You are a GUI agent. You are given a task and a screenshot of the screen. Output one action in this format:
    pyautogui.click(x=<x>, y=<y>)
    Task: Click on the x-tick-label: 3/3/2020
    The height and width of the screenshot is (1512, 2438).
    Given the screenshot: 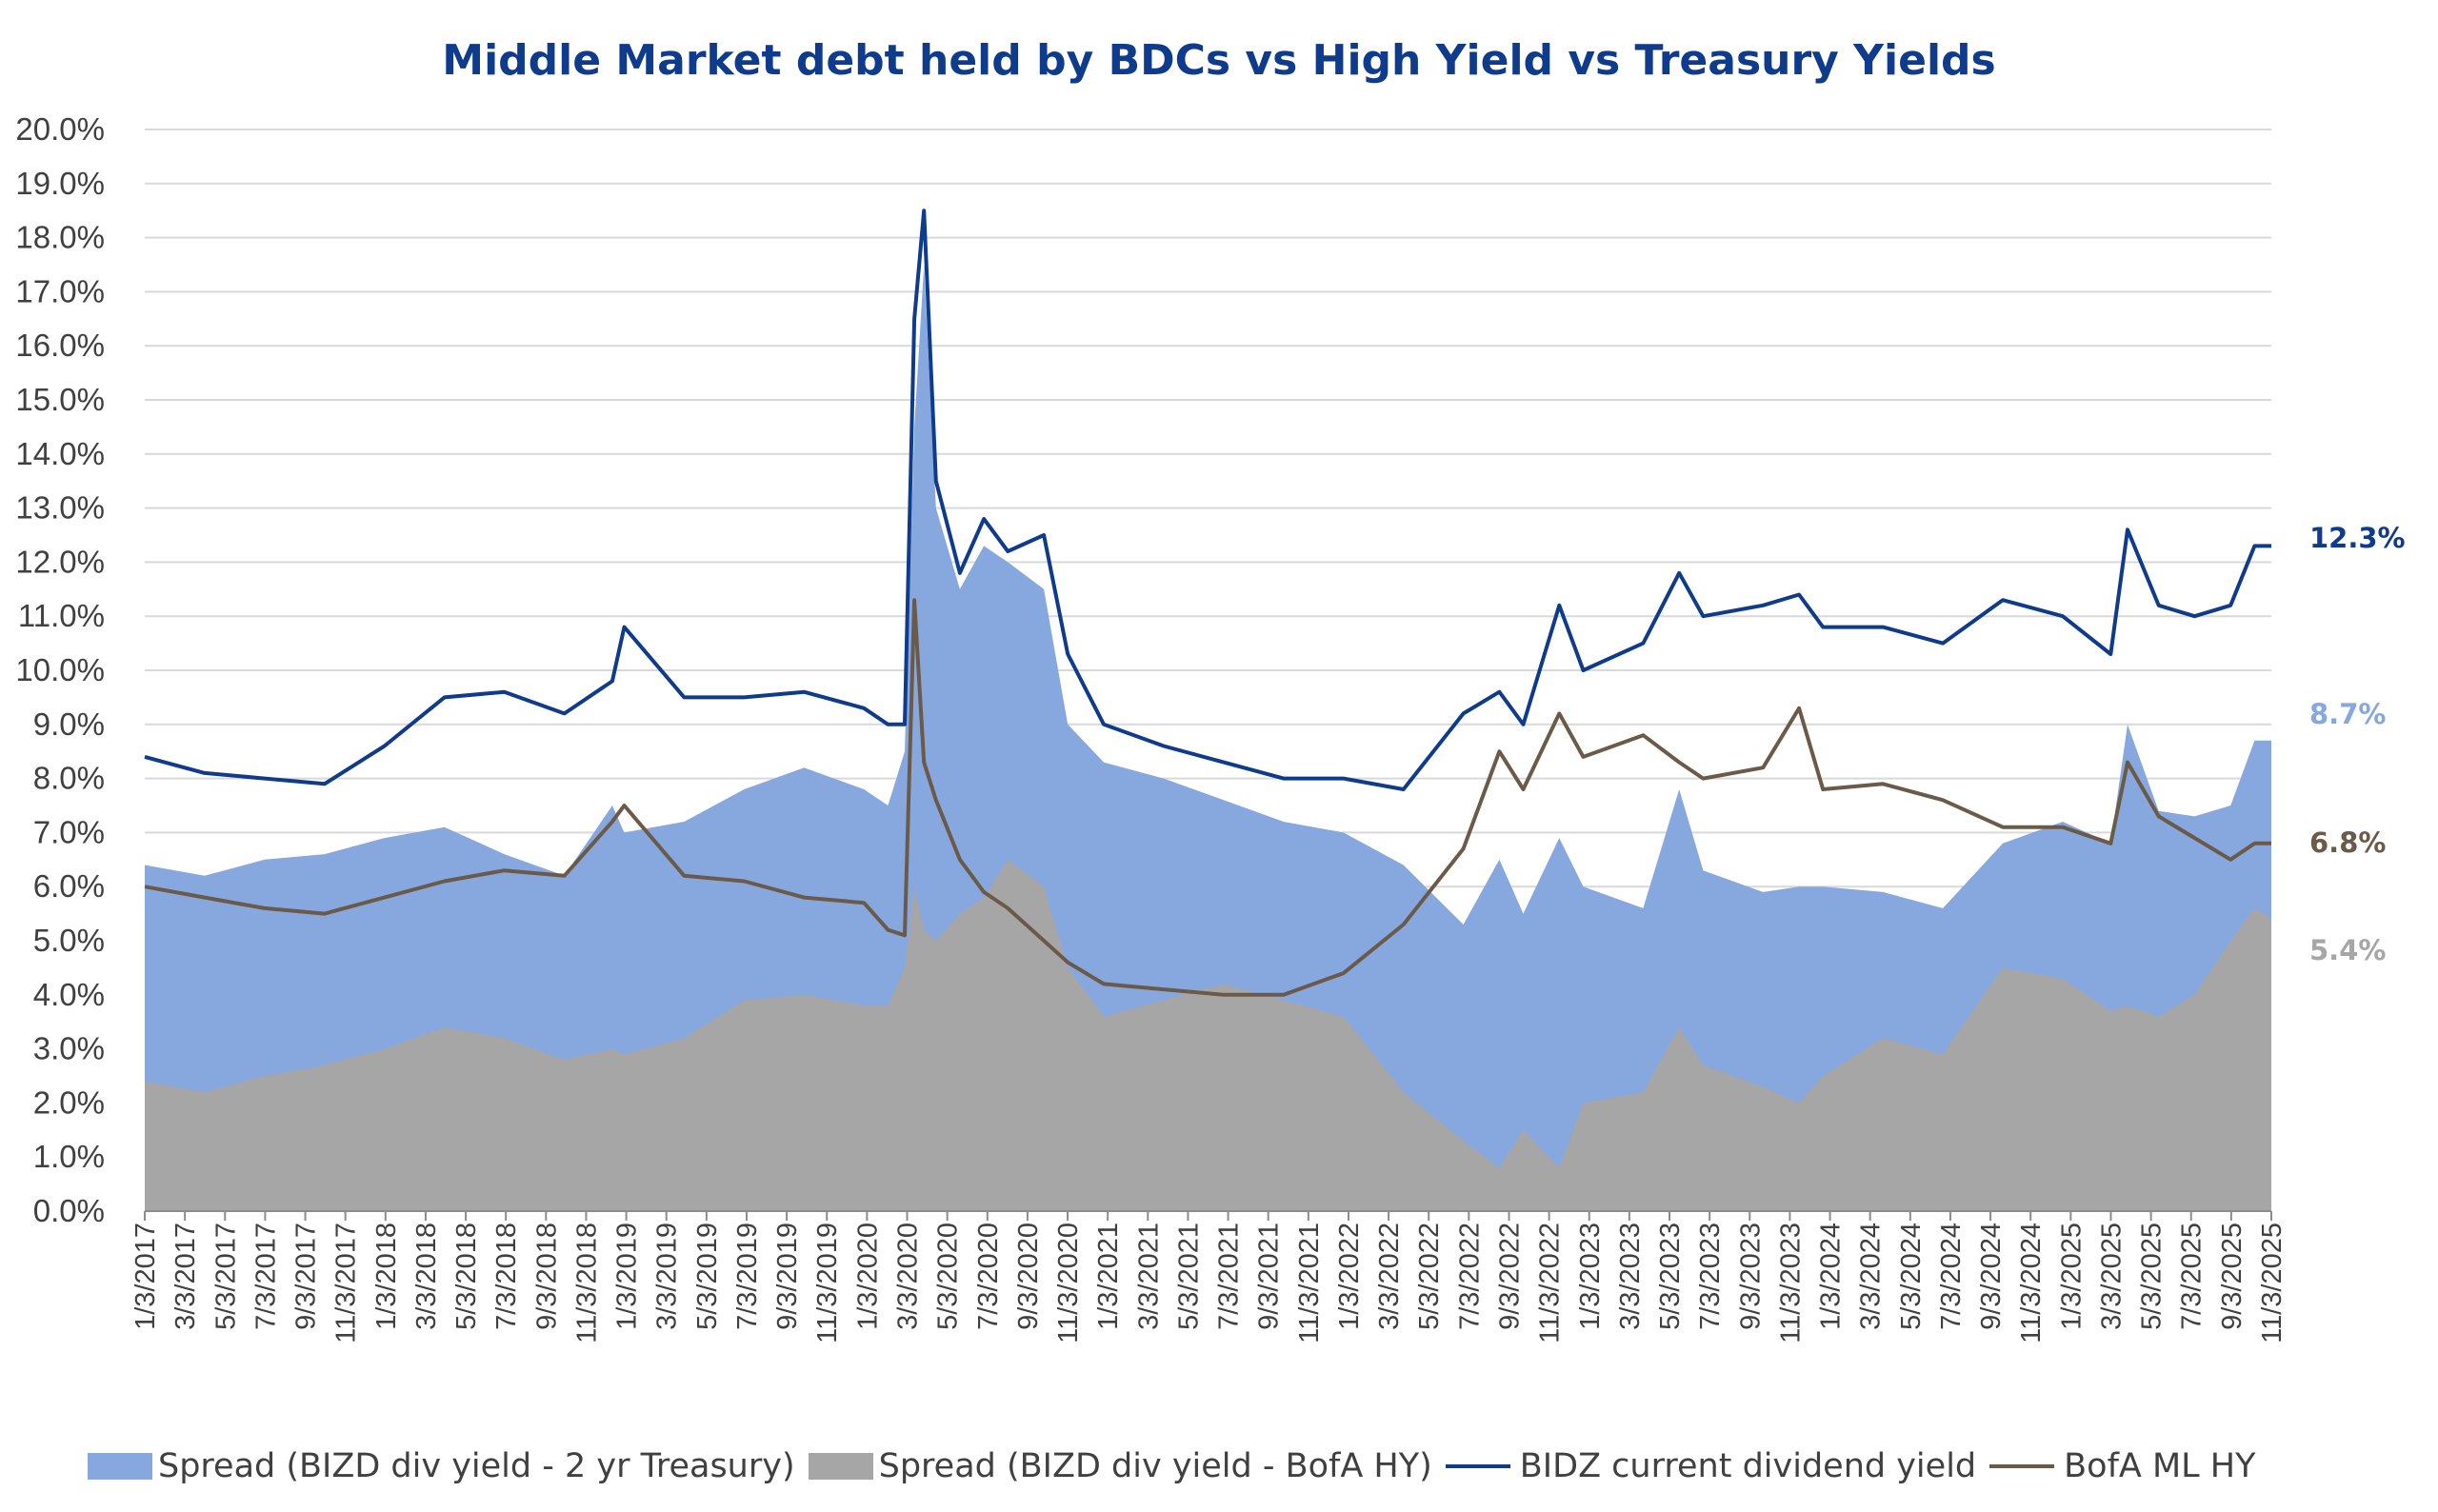 What is the action you would take?
    pyautogui.click(x=908, y=1276)
    